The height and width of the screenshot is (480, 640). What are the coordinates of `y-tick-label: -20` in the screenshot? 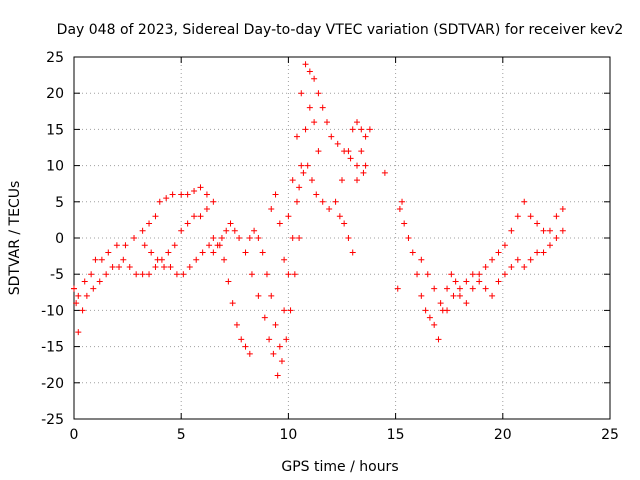 It's located at (52, 384).